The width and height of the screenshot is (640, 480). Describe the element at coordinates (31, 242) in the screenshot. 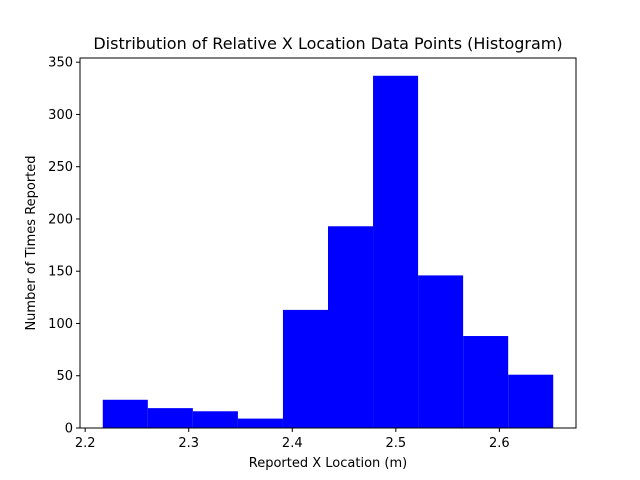

I see `y-axis-label: Number of Times Reported` at that location.